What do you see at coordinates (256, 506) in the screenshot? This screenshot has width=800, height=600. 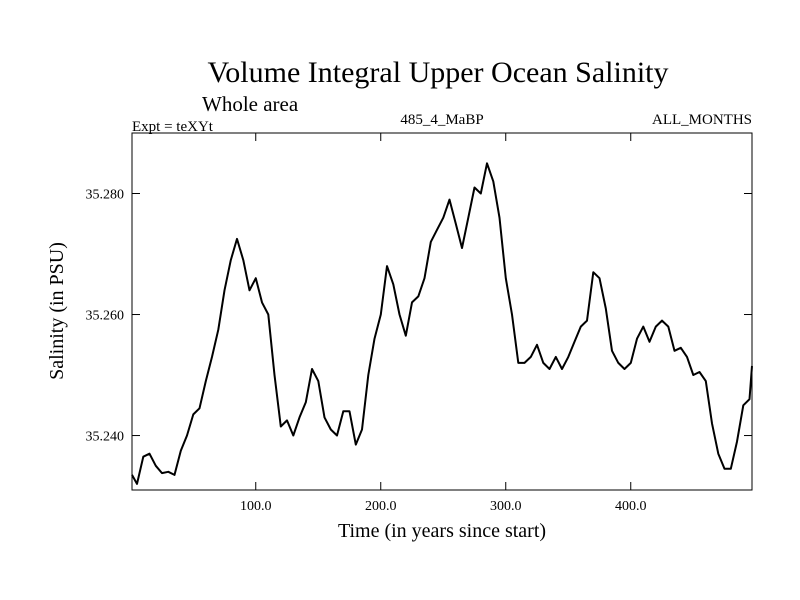 I see `x-tick-label: 100.0` at bounding box center [256, 506].